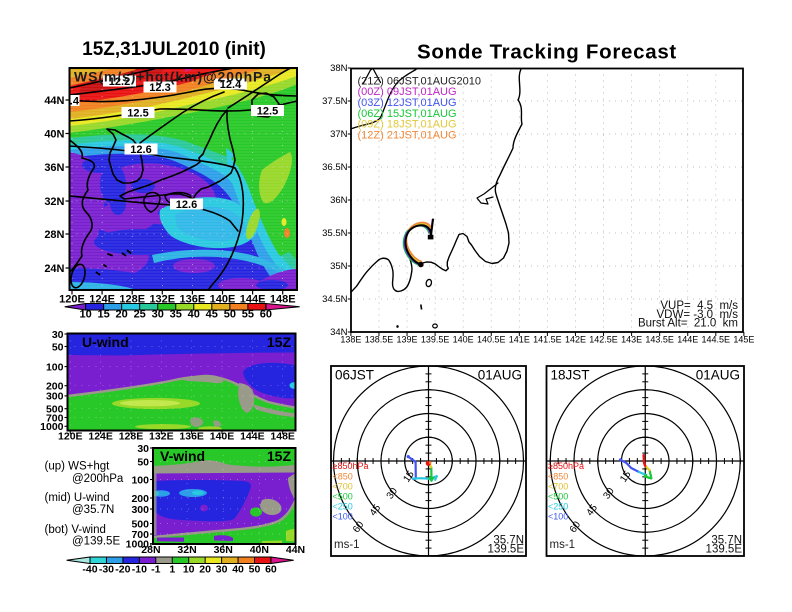 This screenshot has width=792, height=612. Describe the element at coordinates (716, 340) in the screenshot. I see `svg-text: 144.5E` at that location.